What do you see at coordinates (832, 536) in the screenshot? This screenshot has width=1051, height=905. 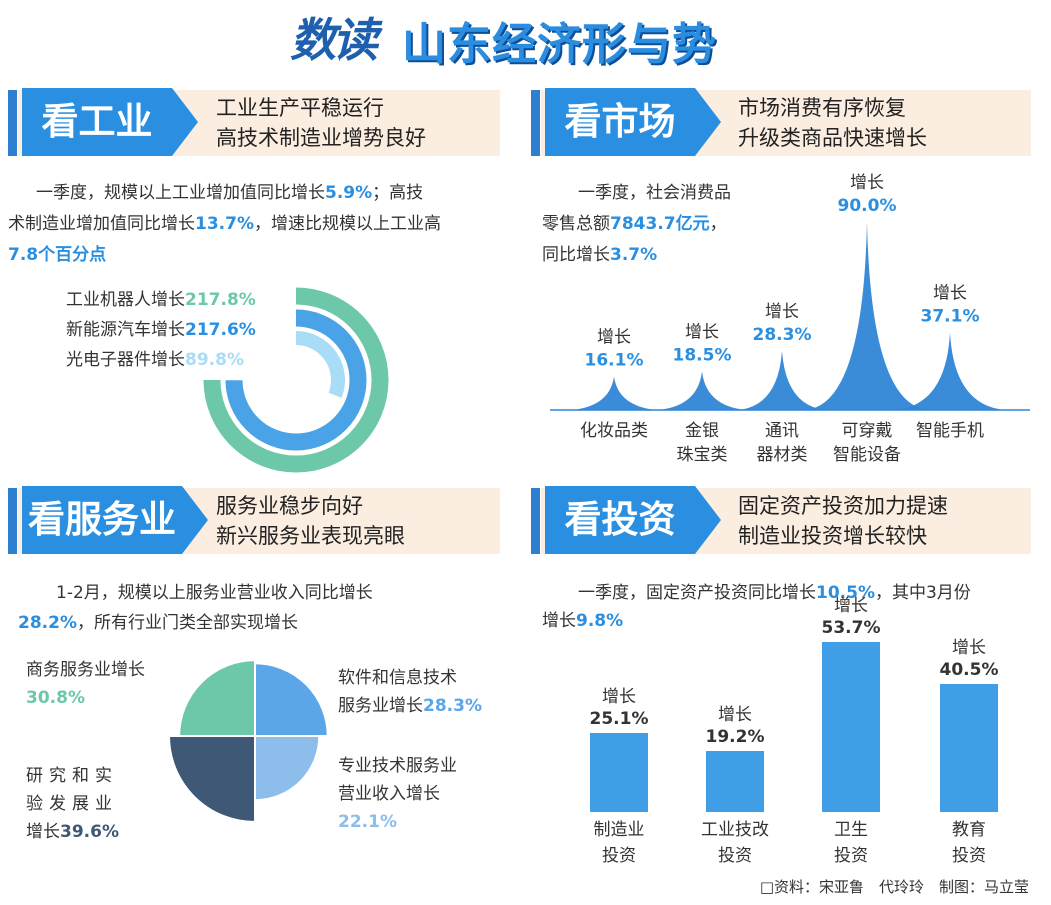 I see `investment-subtitle-2: 制造业投资增长较快` at bounding box center [832, 536].